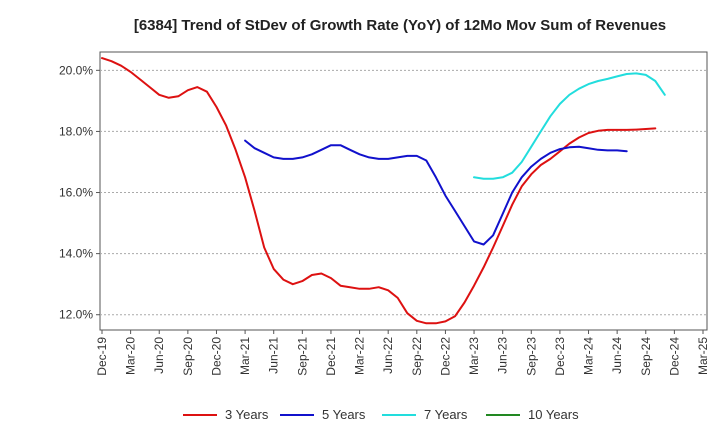 This screenshot has height=440, width=720. Describe the element at coordinates (245, 356) in the screenshot. I see `x-tick-label: Mar-21` at that location.